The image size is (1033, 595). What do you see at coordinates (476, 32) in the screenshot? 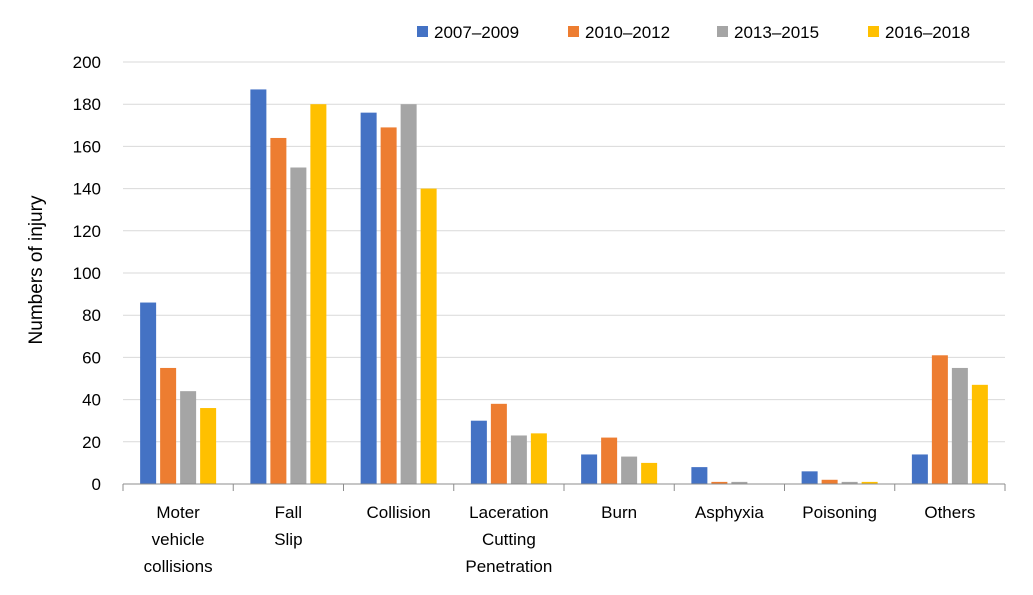
I see `legend-entry: 2007–2009` at bounding box center [476, 32].